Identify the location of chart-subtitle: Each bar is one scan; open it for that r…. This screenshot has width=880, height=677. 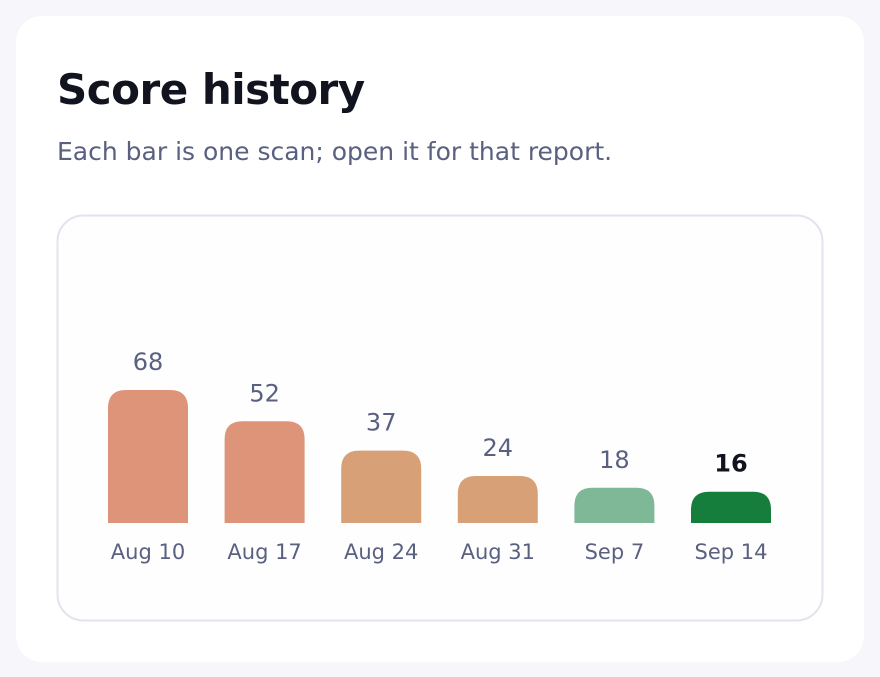
(334, 151).